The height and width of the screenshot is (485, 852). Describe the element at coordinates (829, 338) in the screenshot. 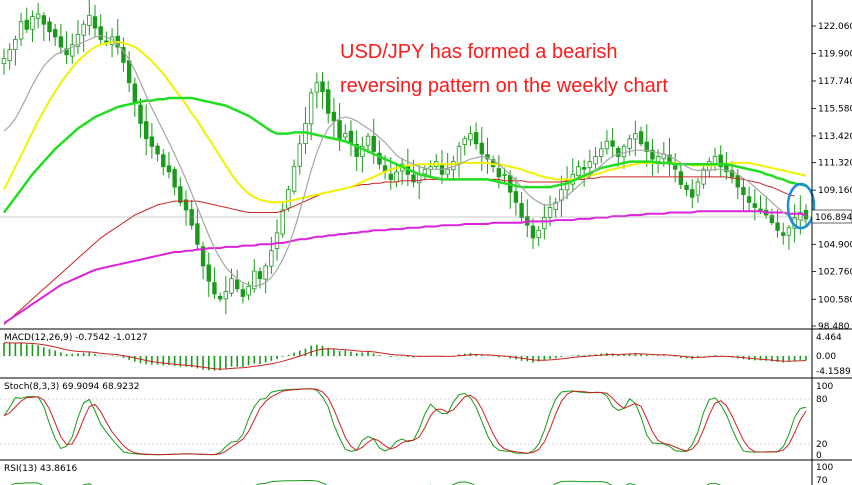

I see `macd-tick-top: 4.464` at that location.